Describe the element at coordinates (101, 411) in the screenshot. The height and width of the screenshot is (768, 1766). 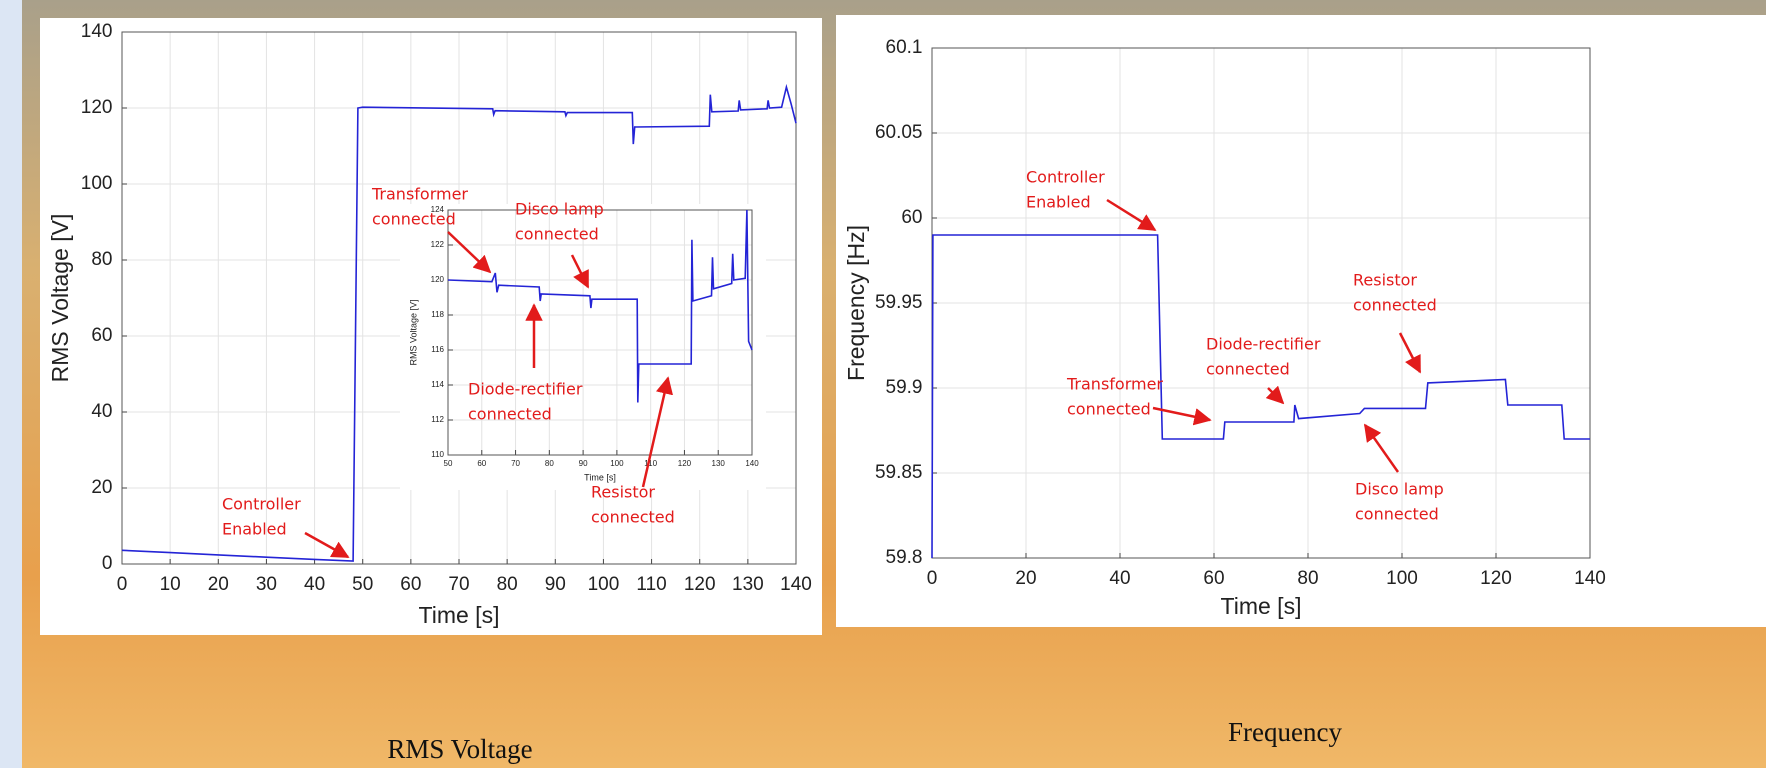
I see `y-tick-label: 40` at that location.